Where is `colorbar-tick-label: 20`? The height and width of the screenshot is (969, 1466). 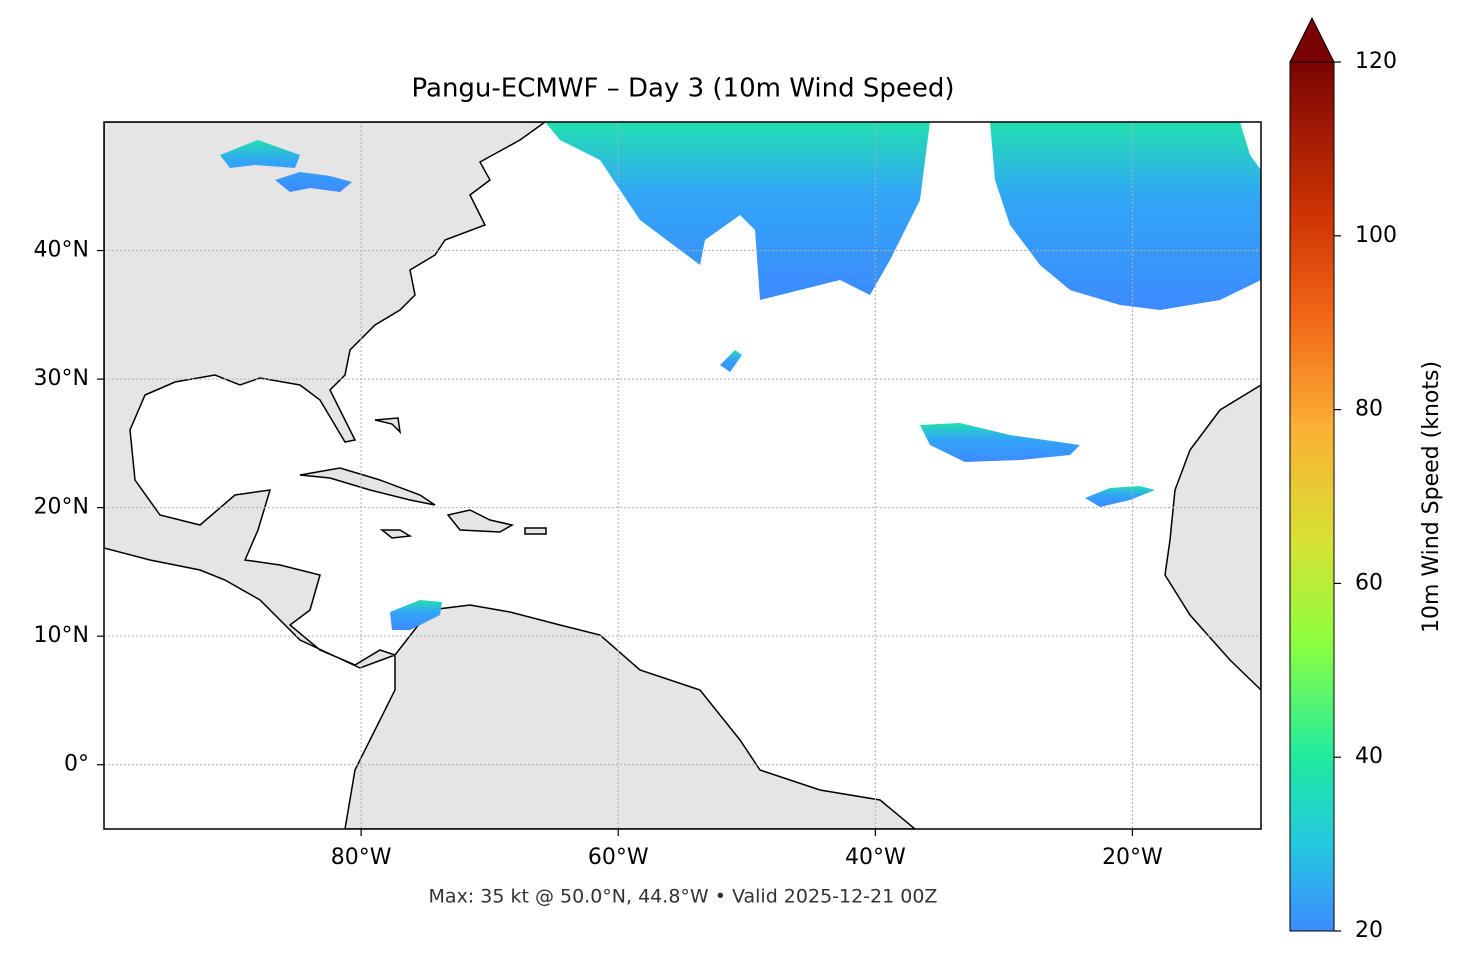 colorbar-tick-label: 20 is located at coordinates (1369, 930).